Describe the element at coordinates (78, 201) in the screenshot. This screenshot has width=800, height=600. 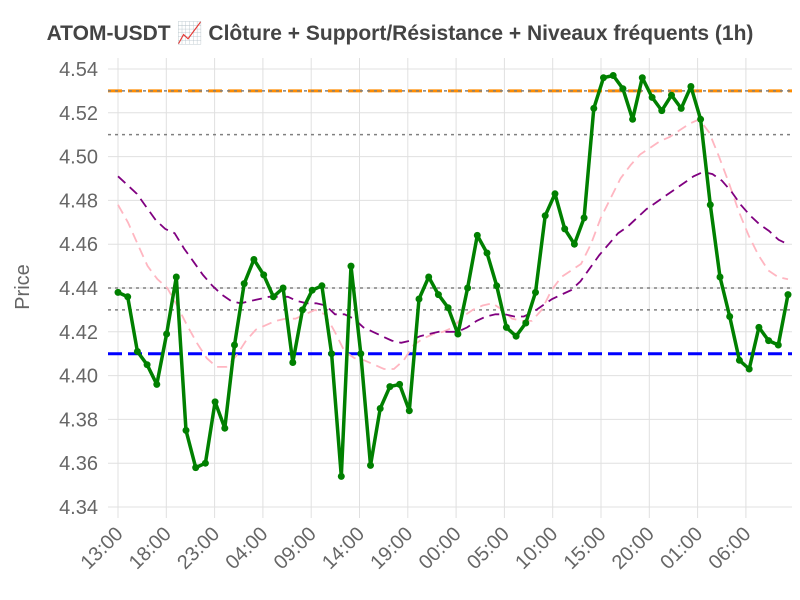
I see `y-tick-label: 4.48` at that location.